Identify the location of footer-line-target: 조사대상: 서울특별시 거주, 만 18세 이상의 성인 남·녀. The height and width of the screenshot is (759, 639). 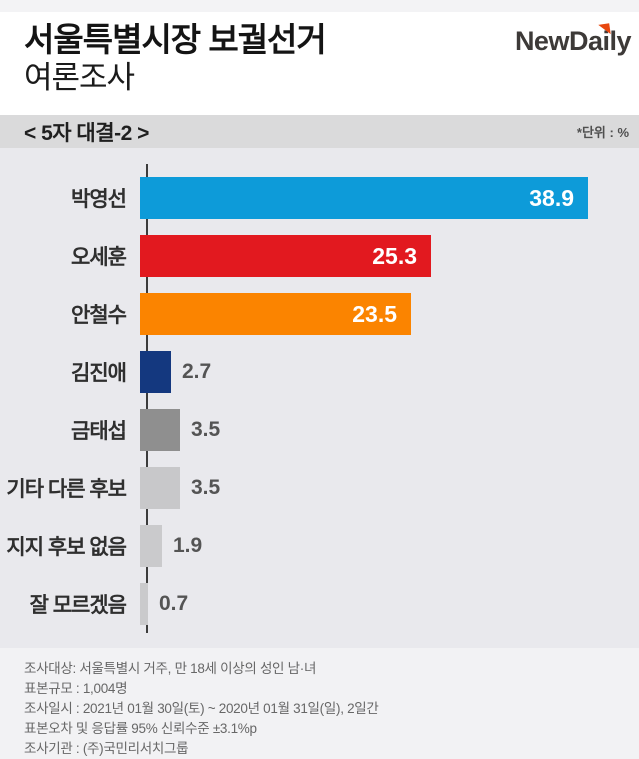
(170, 668).